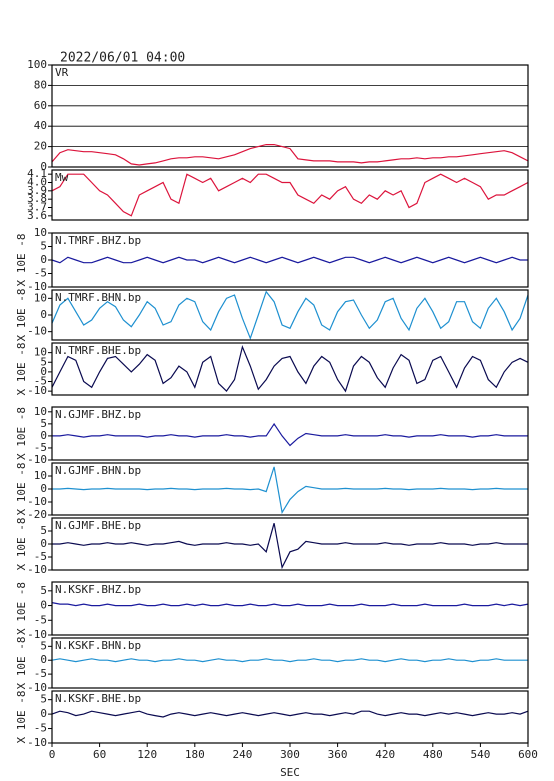 This screenshot has width=554, height=781. What do you see at coordinates (37, 207) in the screenshot?
I see `y-tick-label: 3.7` at bounding box center [37, 207].